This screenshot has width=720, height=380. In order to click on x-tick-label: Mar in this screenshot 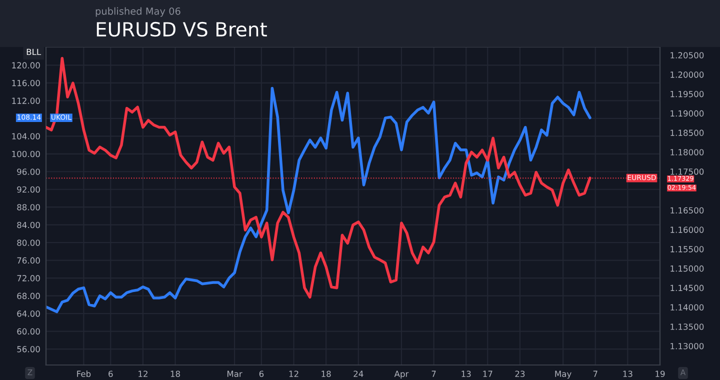, I will do `click(234, 374)`.